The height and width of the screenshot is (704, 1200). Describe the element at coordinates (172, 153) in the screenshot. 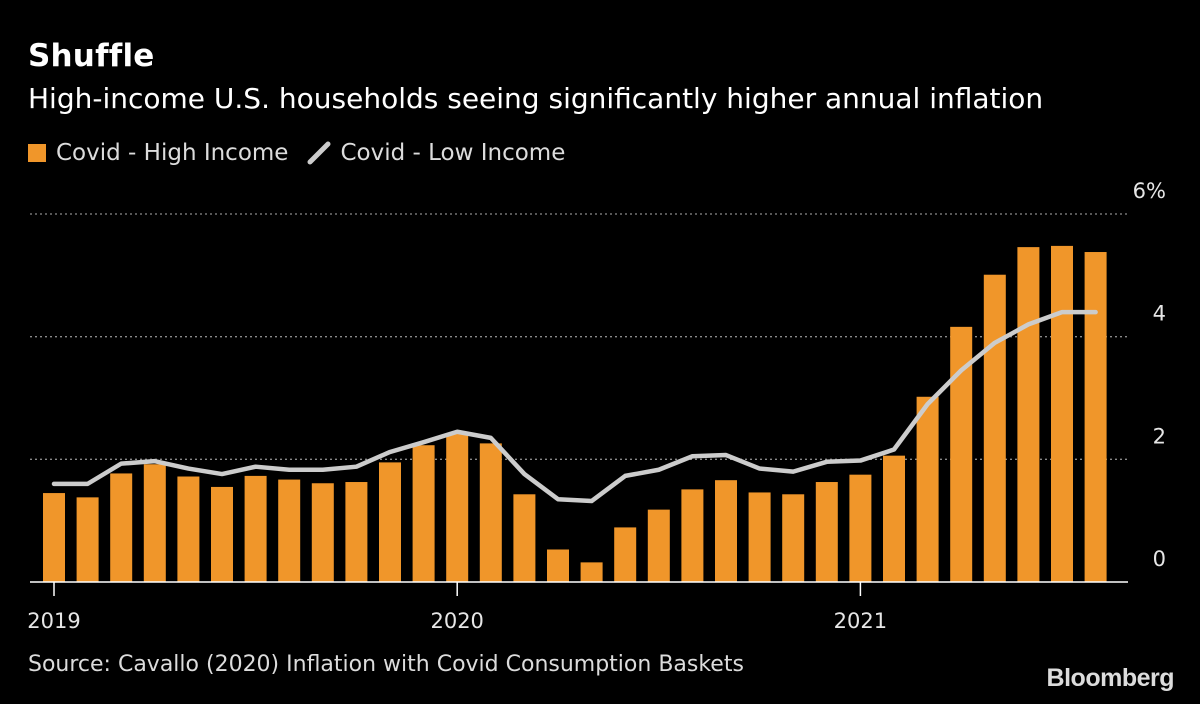

I see `legend-label-high-income: Covid - High Income` at that location.